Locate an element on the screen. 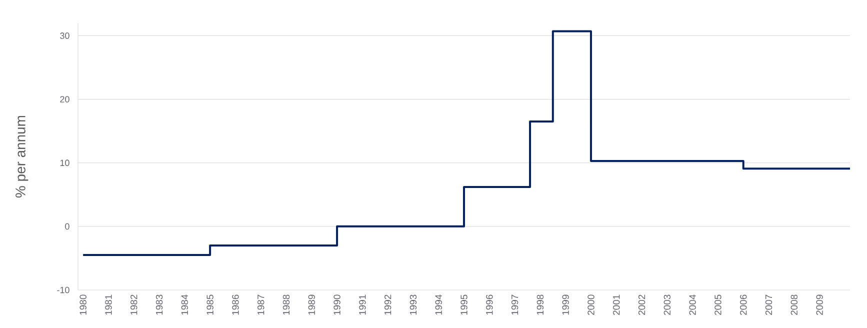 The image size is (867, 328). x-tick-label: 2006 is located at coordinates (743, 304).